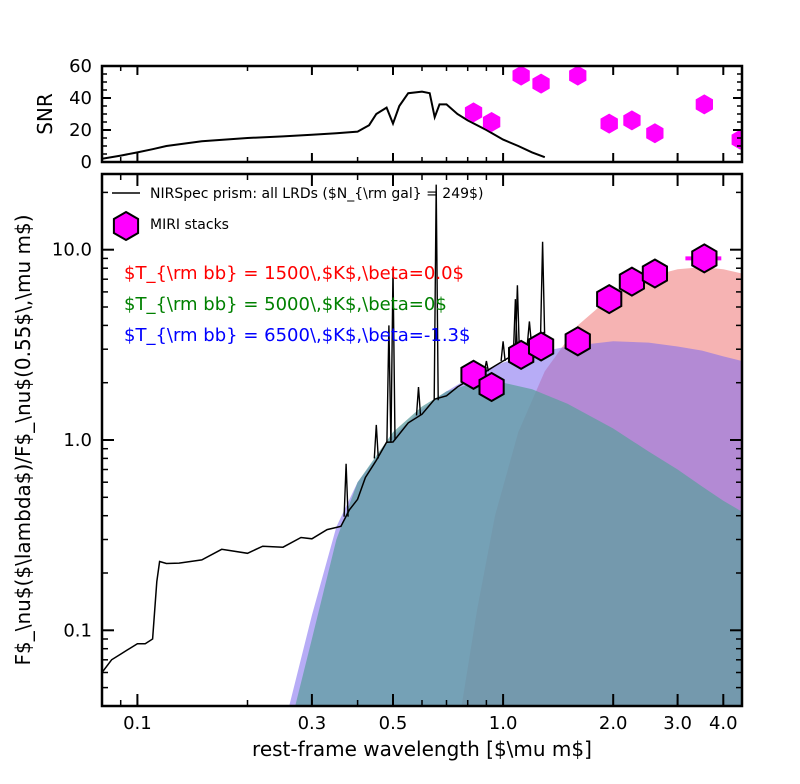 This screenshot has width=800, height=784. Describe the element at coordinates (503, 723) in the screenshot. I see `sed-xtick-label-3: 1.0` at that location.